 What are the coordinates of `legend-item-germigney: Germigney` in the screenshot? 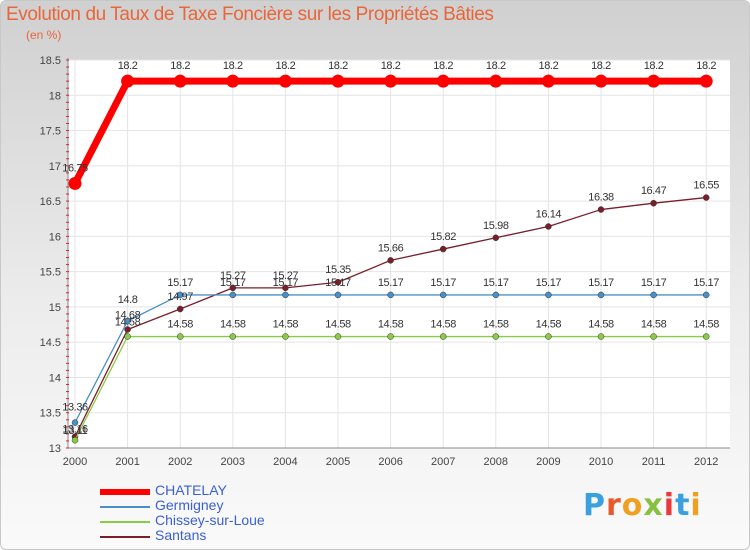 It's located at (210, 505).